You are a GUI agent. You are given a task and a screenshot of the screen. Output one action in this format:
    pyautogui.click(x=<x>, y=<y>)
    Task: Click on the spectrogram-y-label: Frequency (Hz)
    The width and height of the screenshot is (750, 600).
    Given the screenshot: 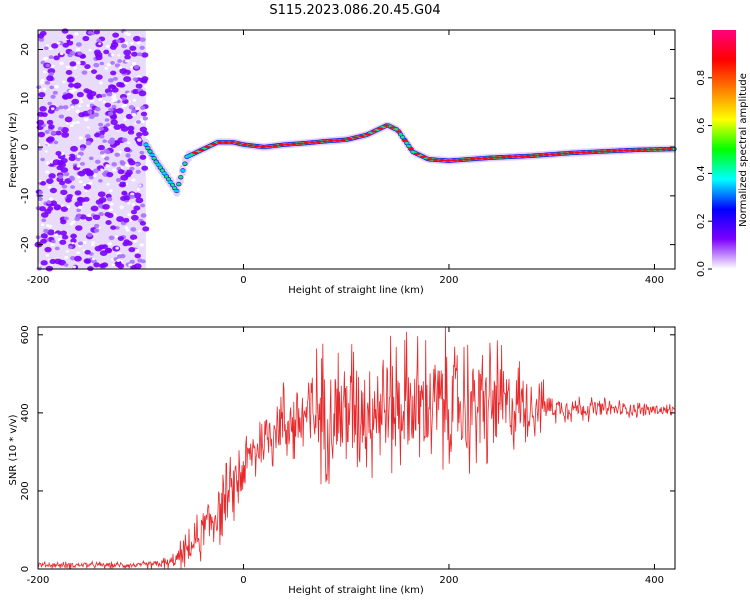 What is the action you would take?
    pyautogui.click(x=13, y=150)
    